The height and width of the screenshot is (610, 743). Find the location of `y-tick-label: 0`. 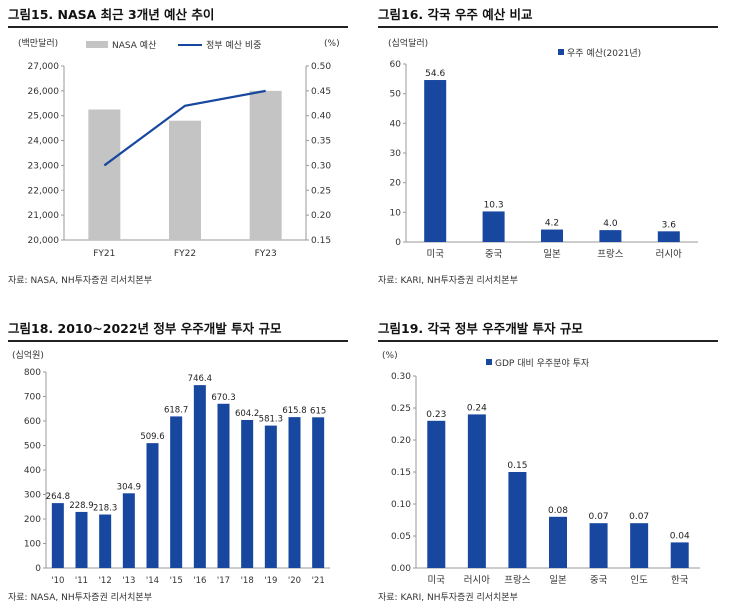

y-tick-label: 0 is located at coordinates (398, 243).